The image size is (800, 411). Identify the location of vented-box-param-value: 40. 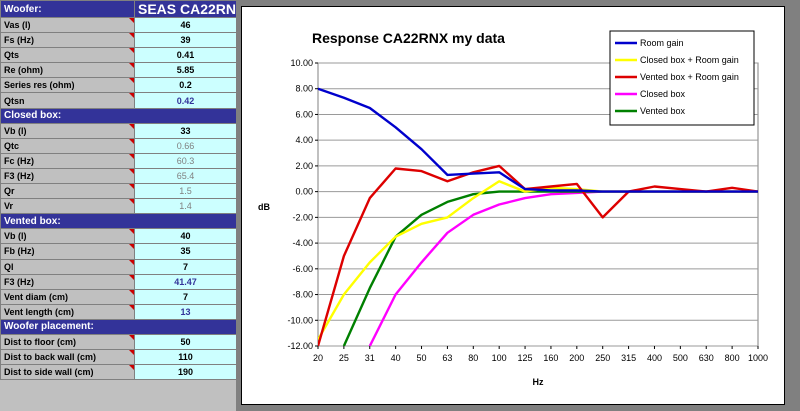
(185, 236).